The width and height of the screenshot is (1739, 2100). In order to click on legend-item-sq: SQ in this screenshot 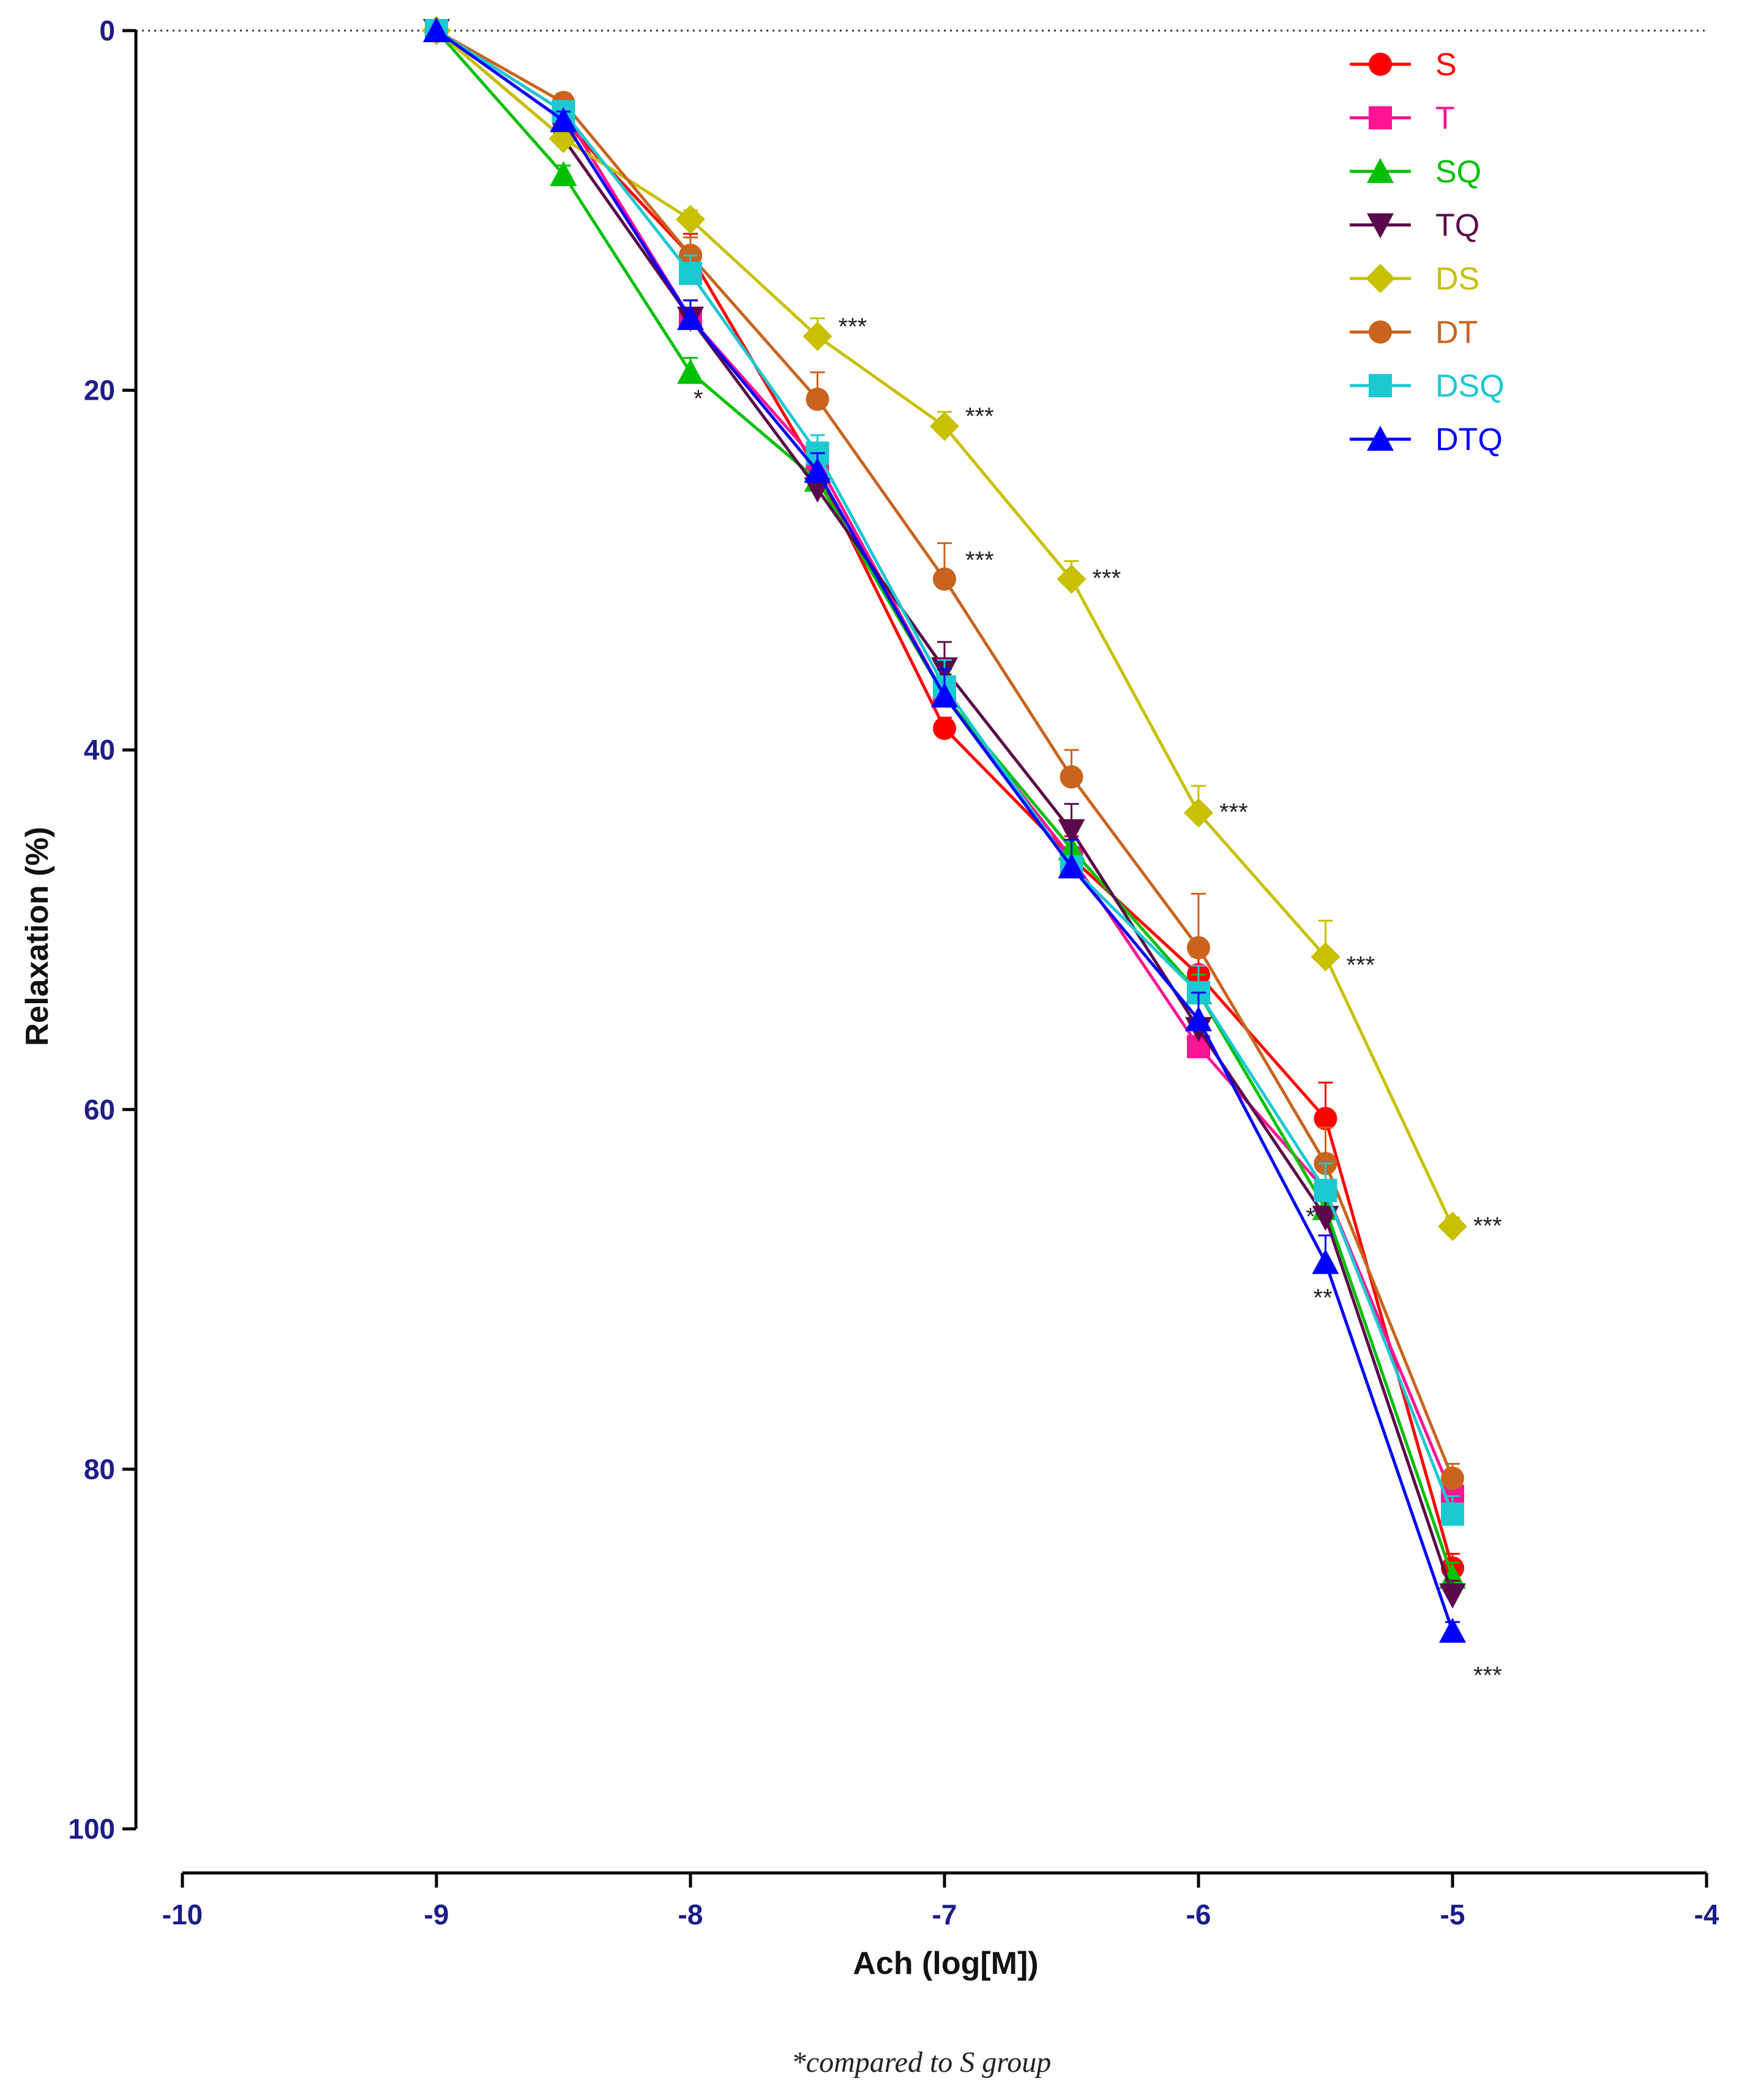, I will do `click(1415, 172)`.